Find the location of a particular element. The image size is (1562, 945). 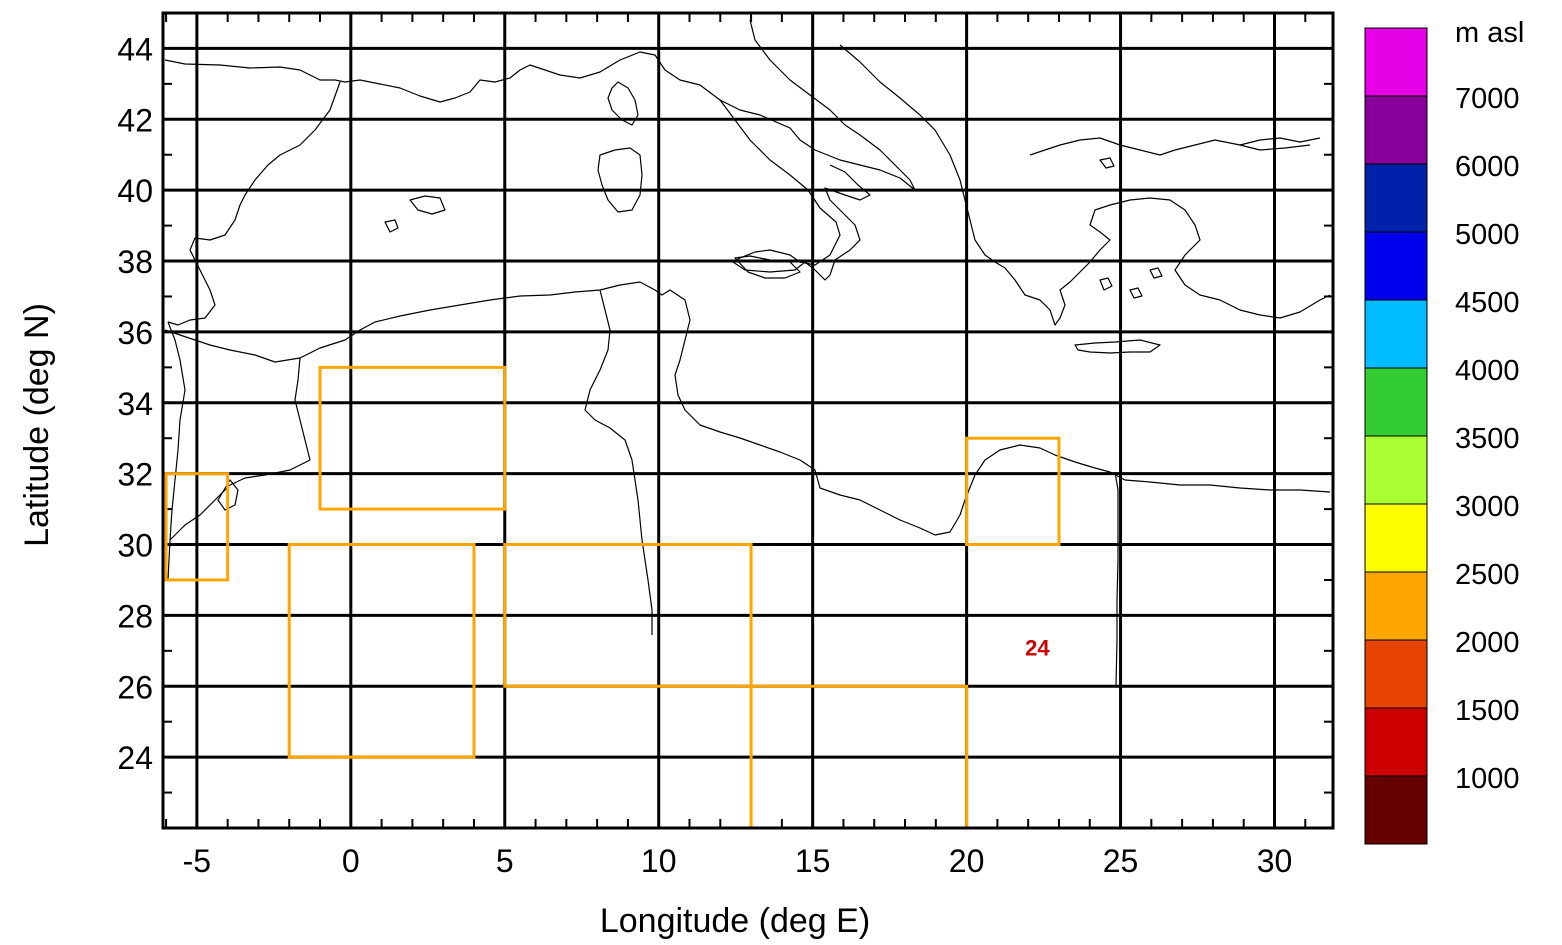

y-tick-label: 38 is located at coordinates (135, 262).